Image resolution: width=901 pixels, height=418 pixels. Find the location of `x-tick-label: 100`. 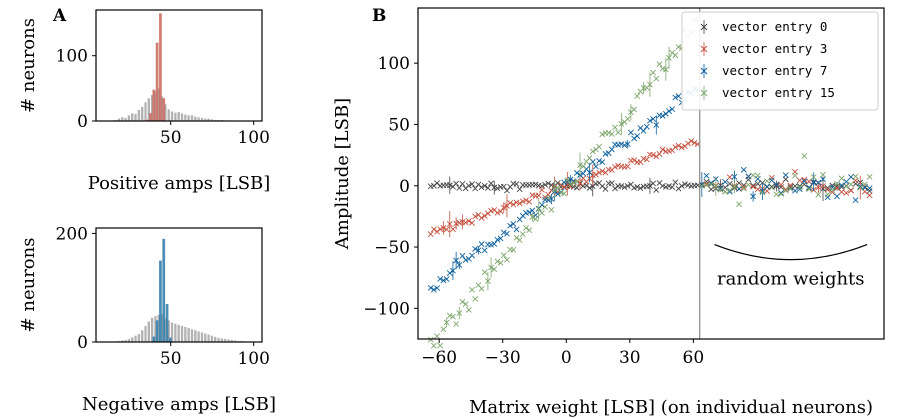

x-tick-label: 100 is located at coordinates (253, 359).